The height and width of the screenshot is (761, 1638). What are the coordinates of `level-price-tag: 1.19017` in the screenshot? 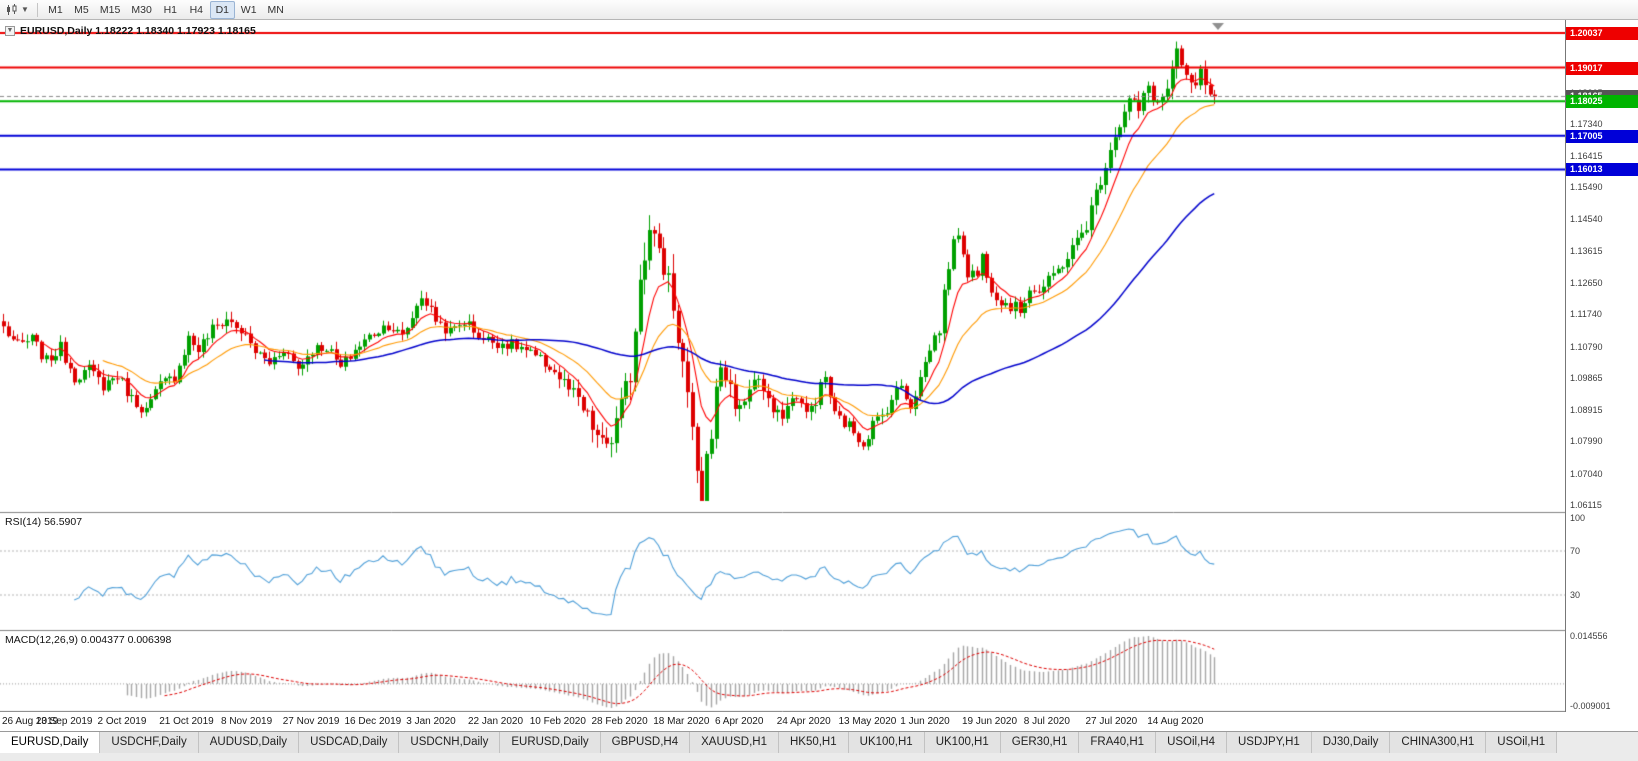 It's located at (1602, 68).